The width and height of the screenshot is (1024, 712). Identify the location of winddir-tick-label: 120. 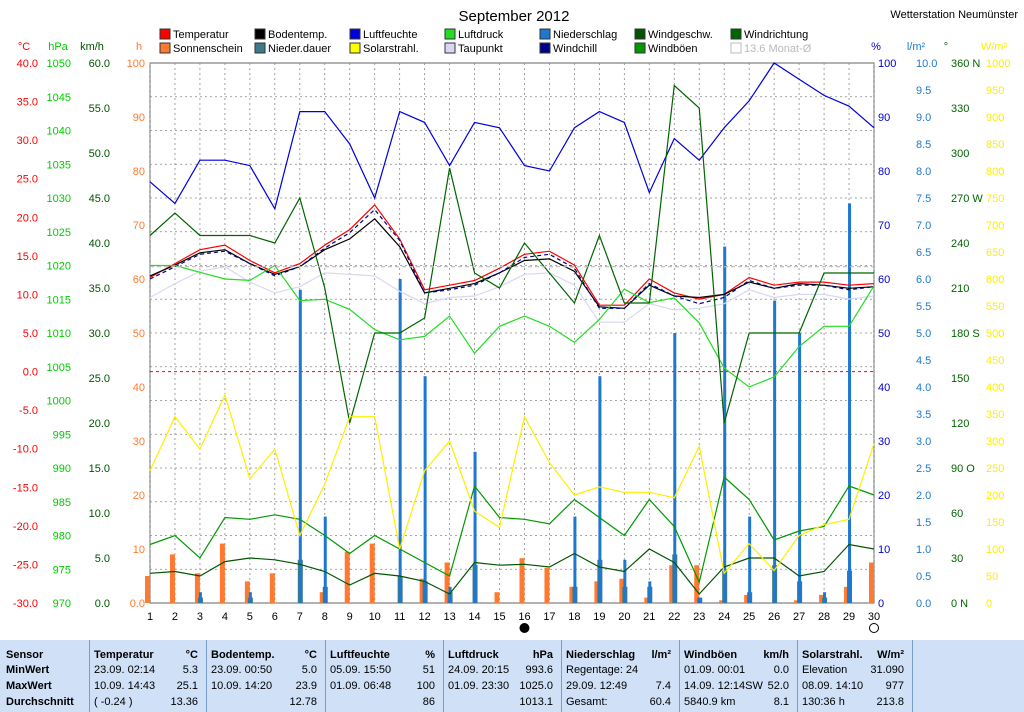
(960, 424).